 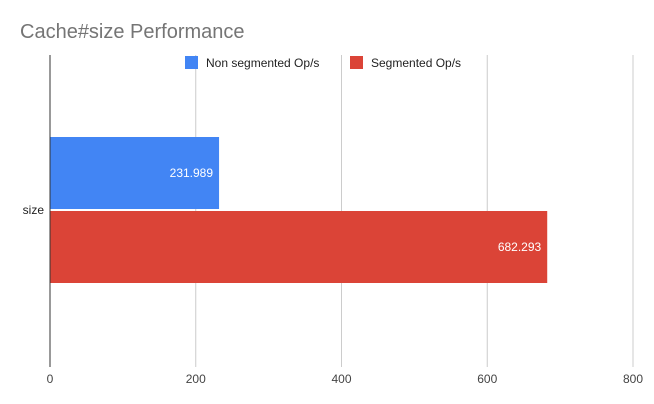 I want to click on category-label: size, so click(x=34, y=210).